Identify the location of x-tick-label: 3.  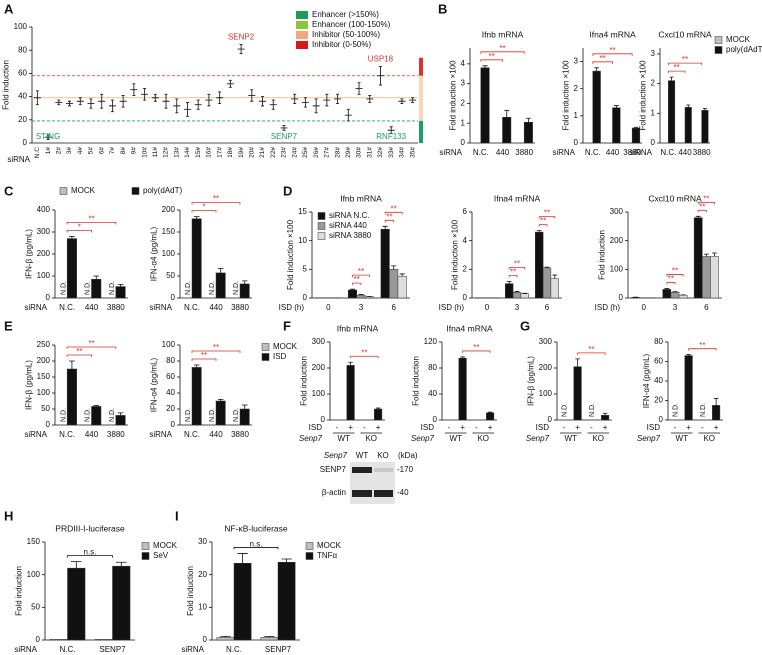
(517, 307).